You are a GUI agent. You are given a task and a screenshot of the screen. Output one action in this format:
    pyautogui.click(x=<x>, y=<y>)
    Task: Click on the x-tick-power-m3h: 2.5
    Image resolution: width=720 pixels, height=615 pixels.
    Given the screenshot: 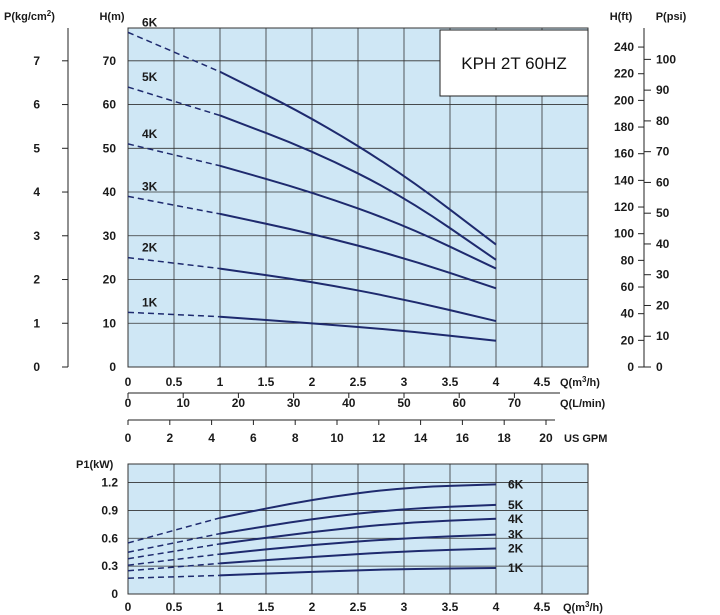 What is the action you would take?
    pyautogui.click(x=358, y=607)
    